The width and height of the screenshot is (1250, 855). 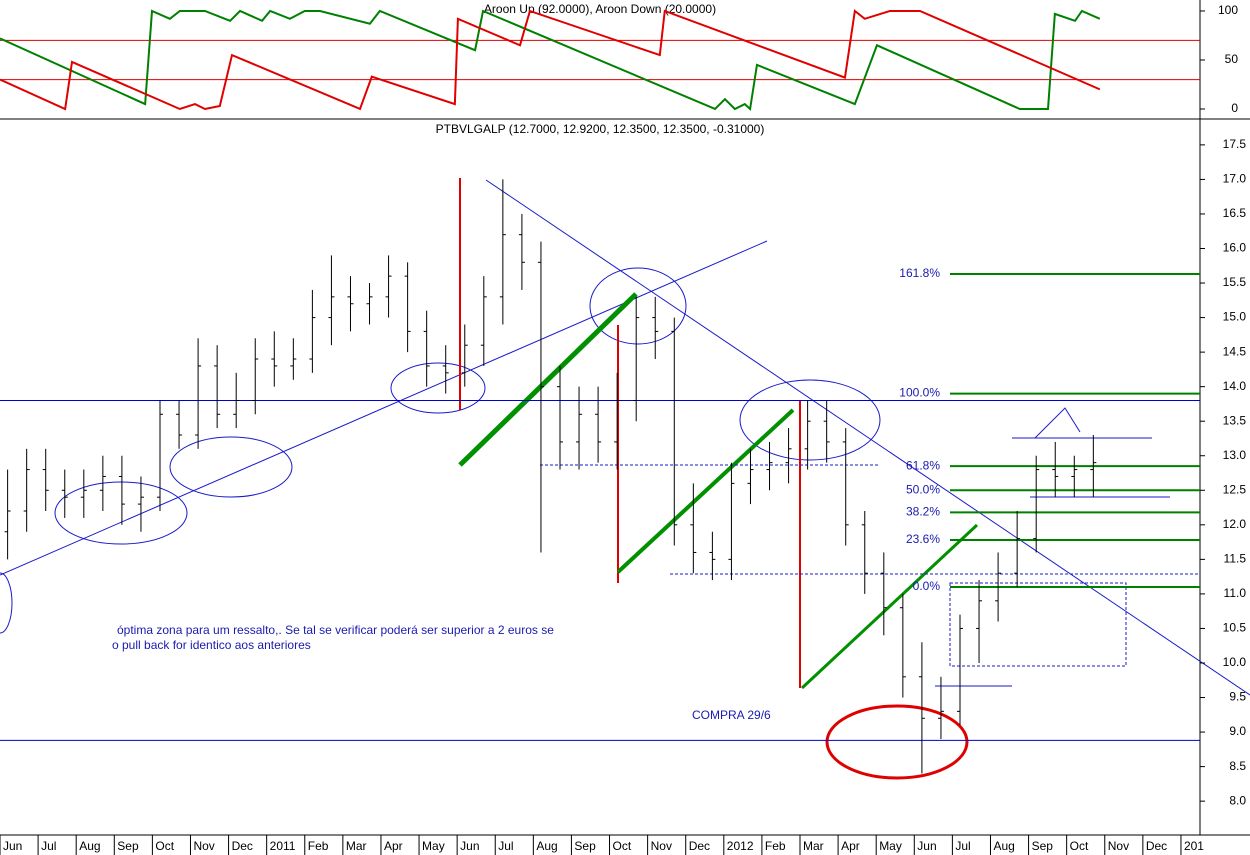 I want to click on y-tick-label: 16.0, so click(x=1235, y=248).